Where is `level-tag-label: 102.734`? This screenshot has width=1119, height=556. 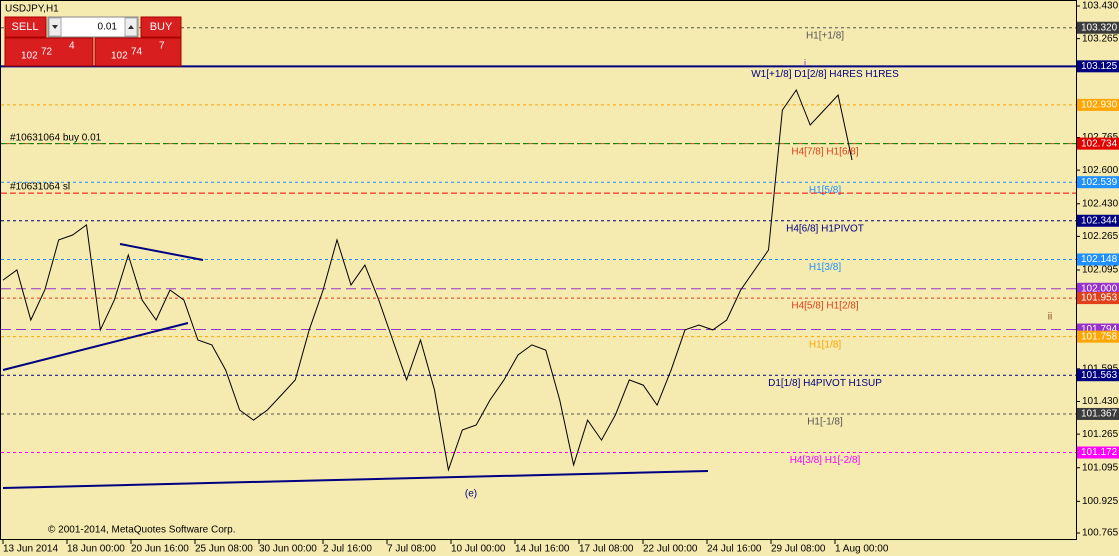
level-tag-label: 102.734 is located at coordinates (1099, 143).